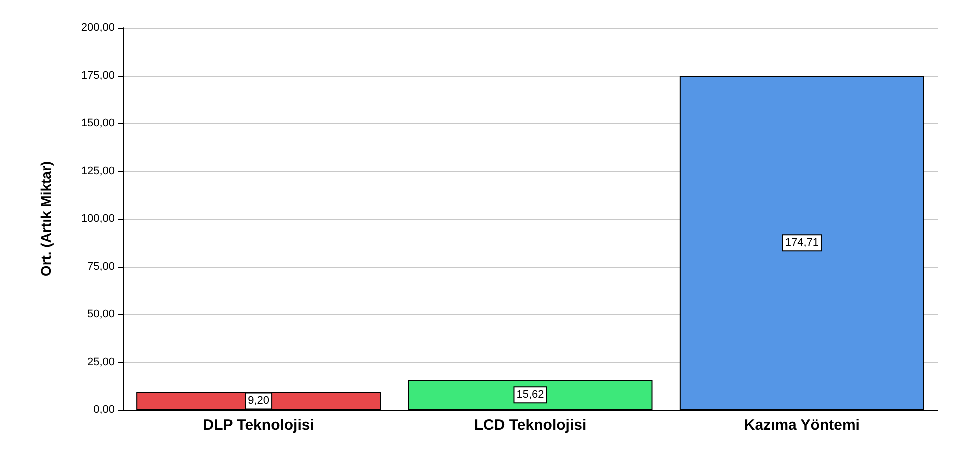 The width and height of the screenshot is (956, 459). Describe the element at coordinates (802, 243) in the screenshot. I see `data-label: 174,71` at that location.